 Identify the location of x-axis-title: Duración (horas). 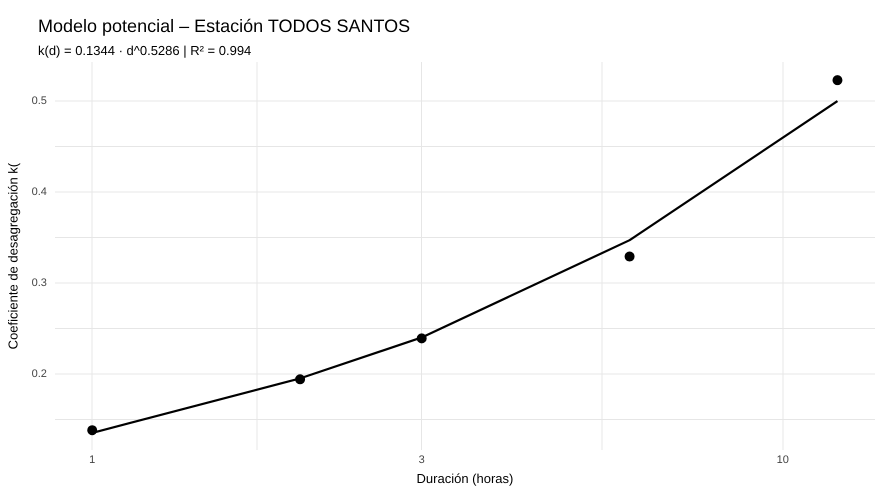
(465, 478).